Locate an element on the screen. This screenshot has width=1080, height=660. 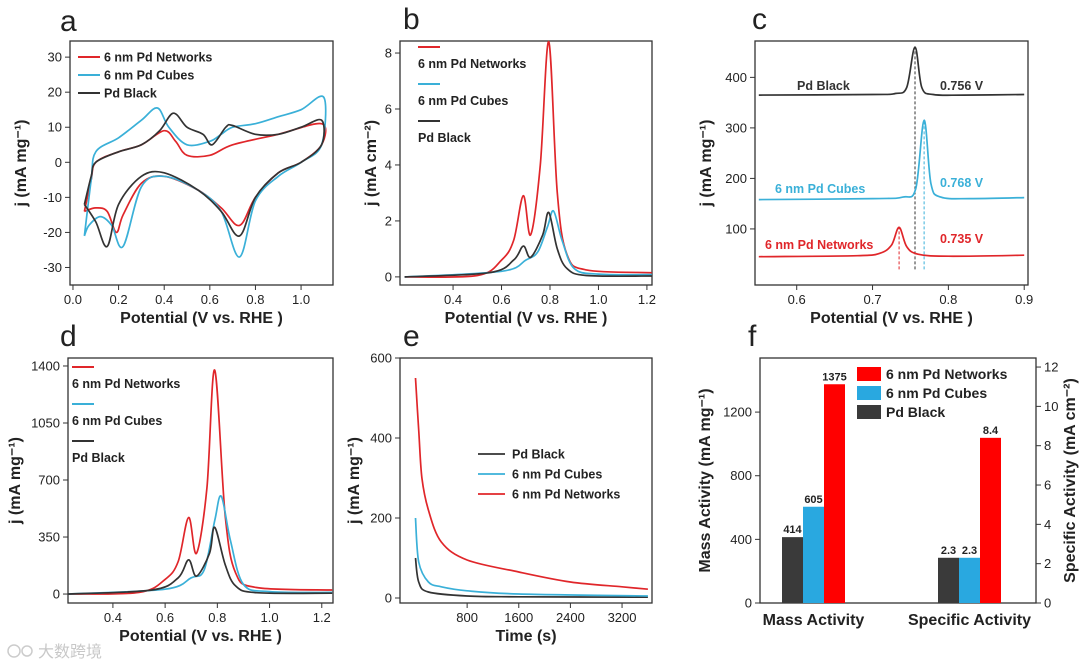
bar-value-label: 605 is located at coordinates (813, 500).